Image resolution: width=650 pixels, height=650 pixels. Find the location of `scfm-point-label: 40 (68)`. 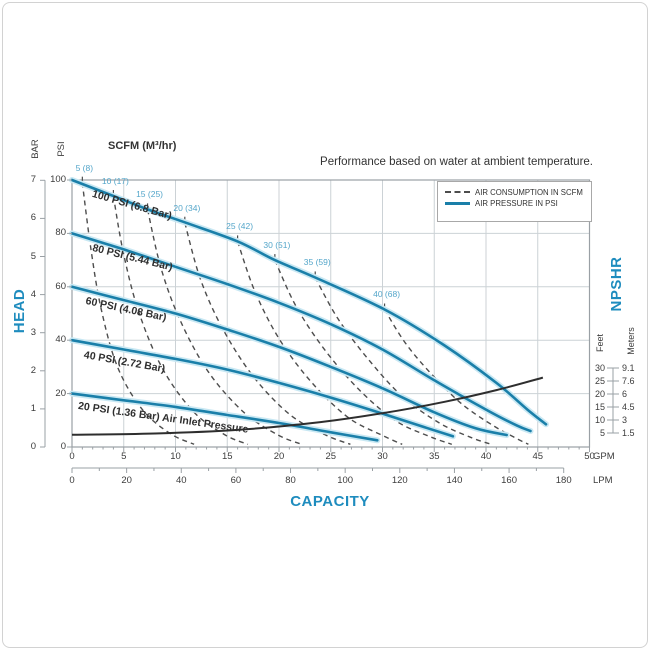

scfm-point-label: 40 (68) is located at coordinates (387, 294).